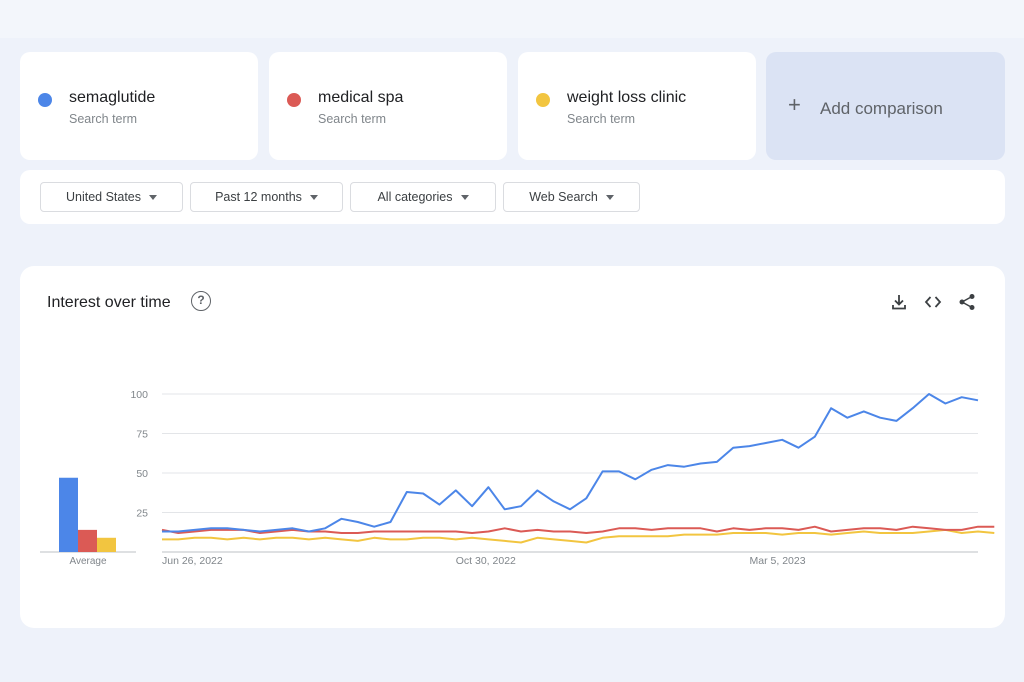 The width and height of the screenshot is (1024, 682). I want to click on download-icon, so click(899, 302).